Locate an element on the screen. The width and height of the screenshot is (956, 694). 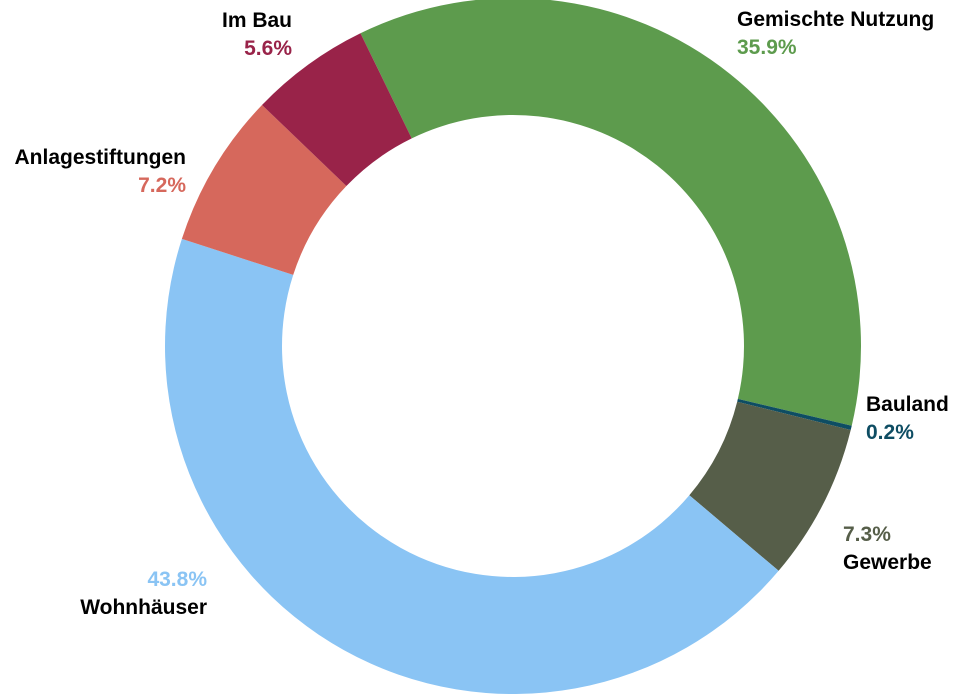
donut-segment-gewerbe is located at coordinates (770, 486).